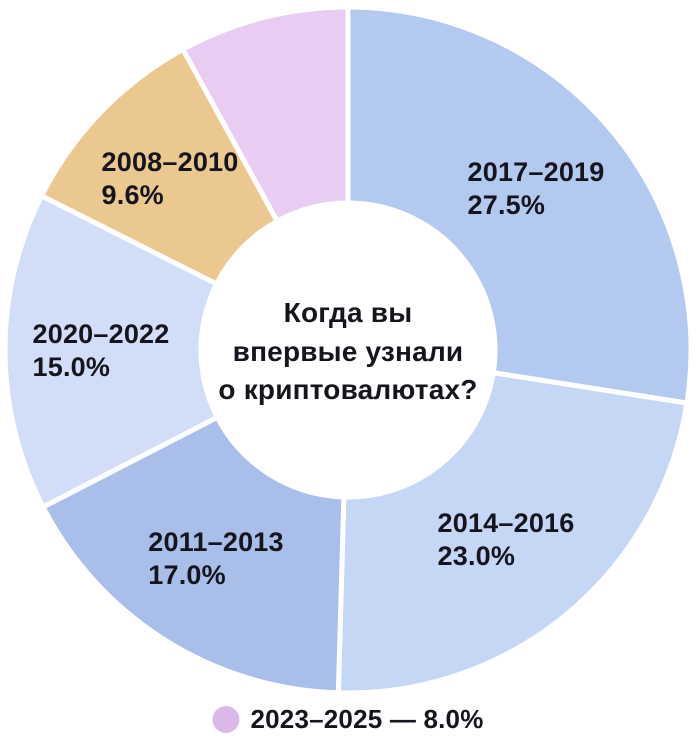  Describe the element at coordinates (170, 179) in the screenshot. I see `segment-label-2008–2010: 2008–2010 9.6%` at that location.